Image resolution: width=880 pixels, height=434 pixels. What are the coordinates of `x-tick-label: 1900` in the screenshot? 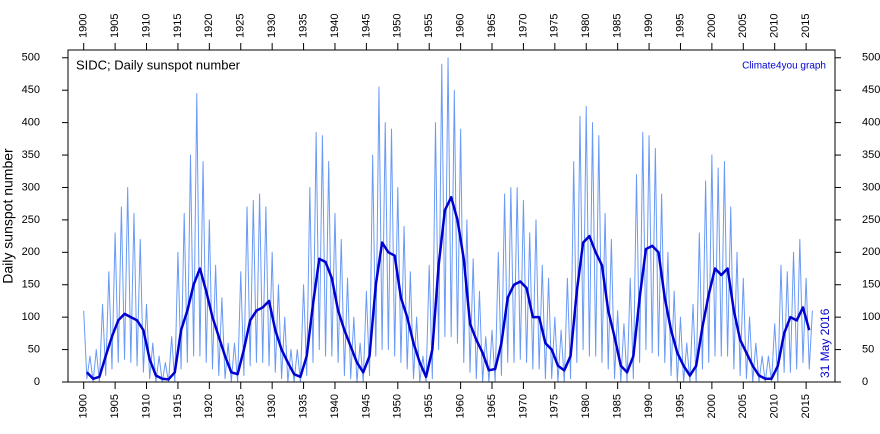 It's located at (84, 406).